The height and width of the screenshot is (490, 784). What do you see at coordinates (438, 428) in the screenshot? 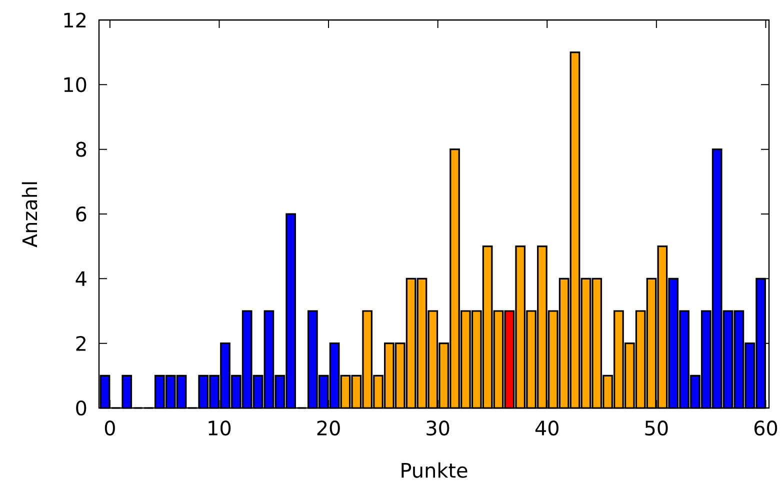
I see `x-tick-label: 30` at bounding box center [438, 428].